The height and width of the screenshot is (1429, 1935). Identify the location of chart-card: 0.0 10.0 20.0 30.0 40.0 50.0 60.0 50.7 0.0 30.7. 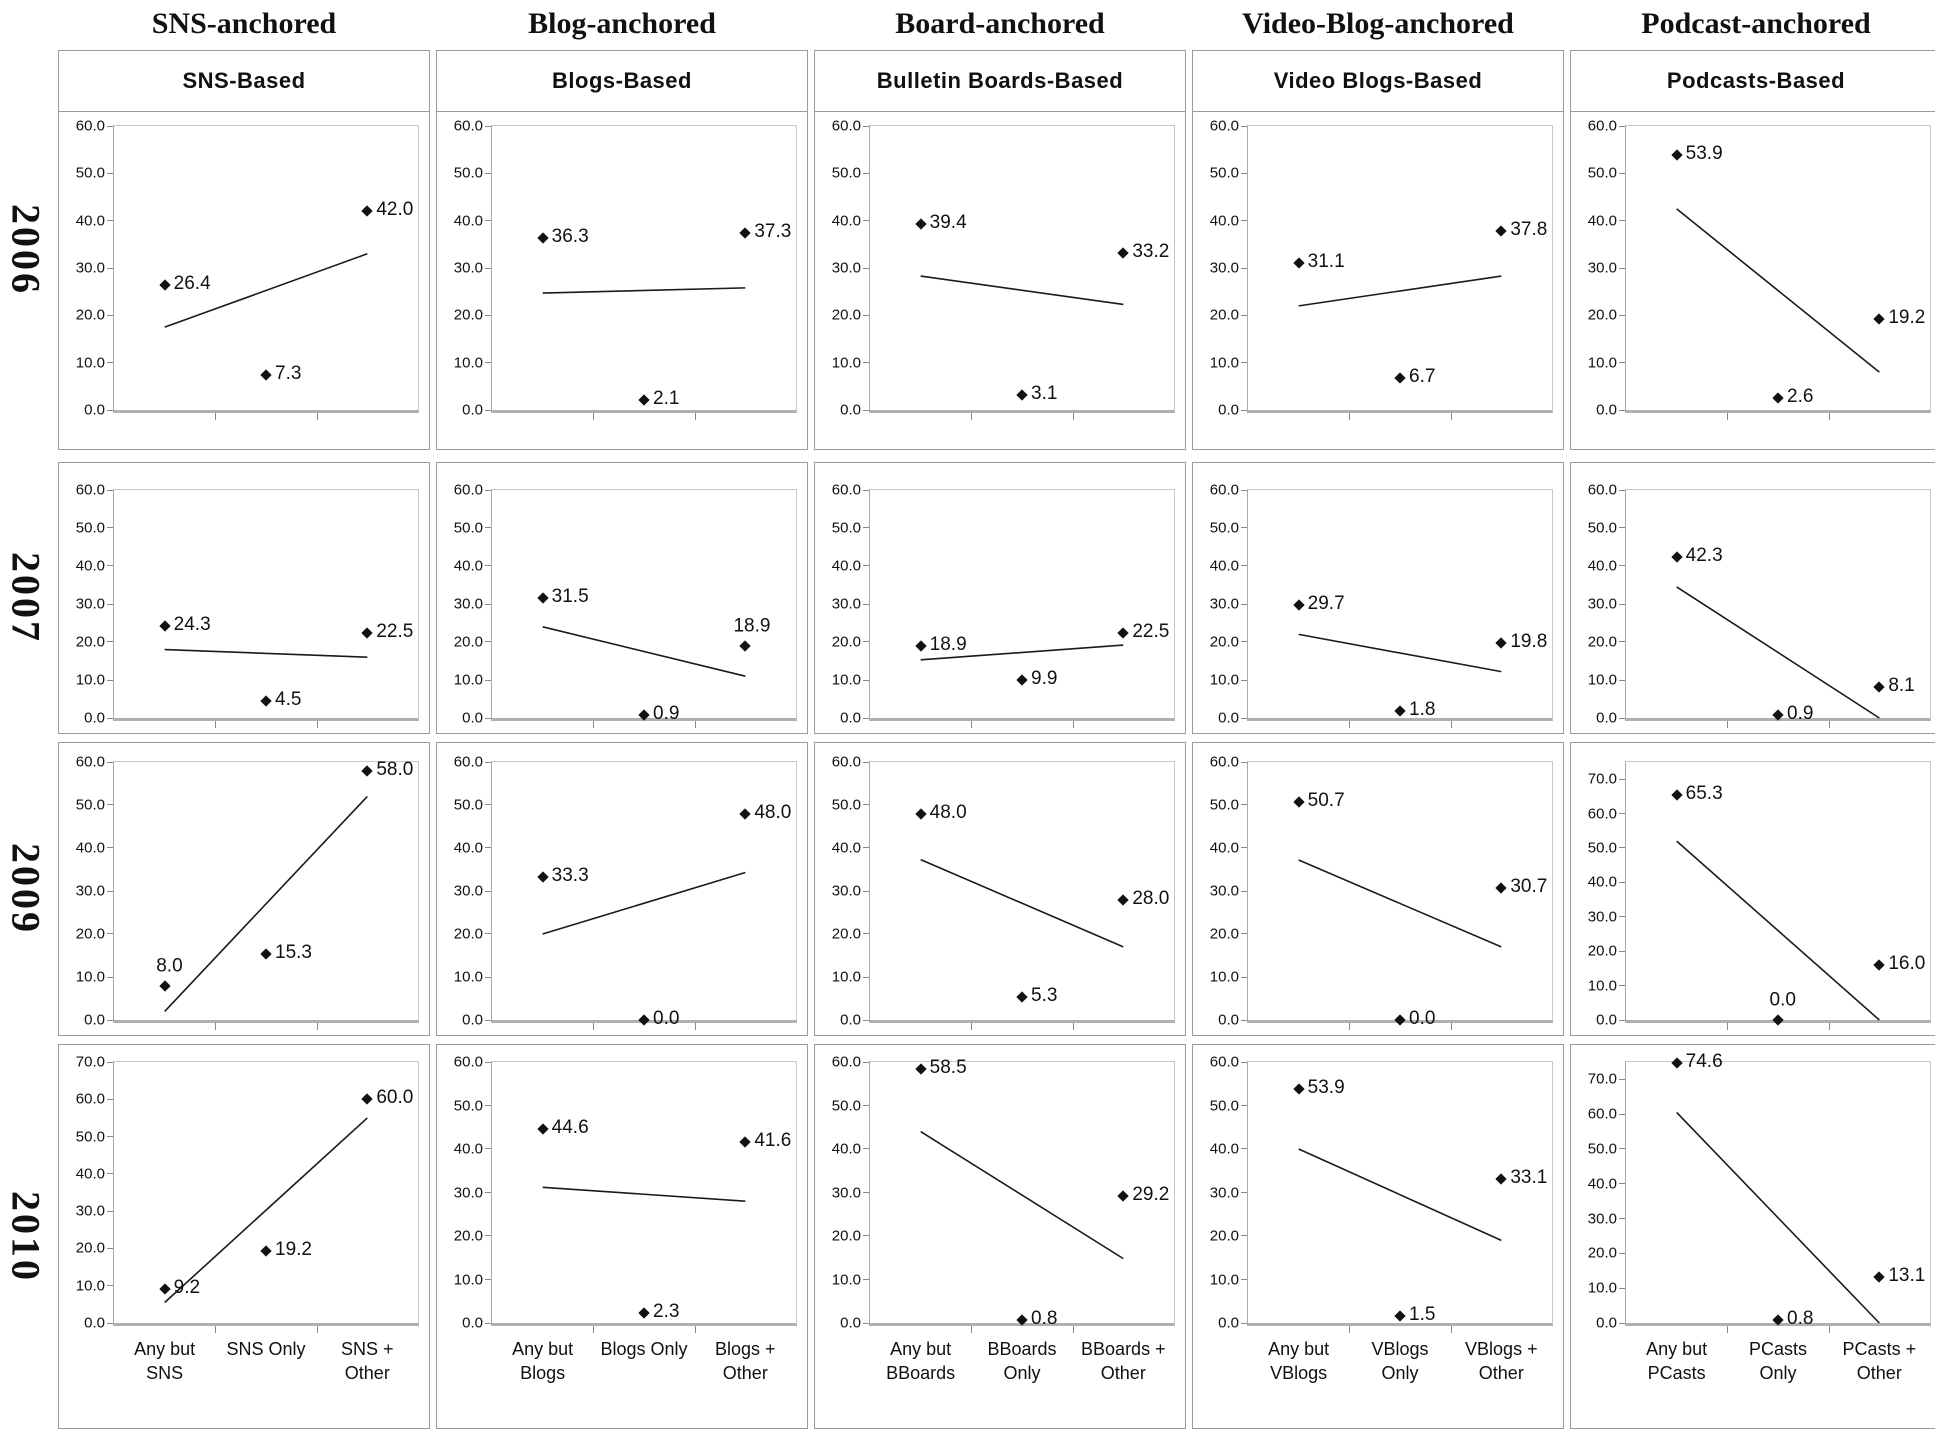
(1378, 889).